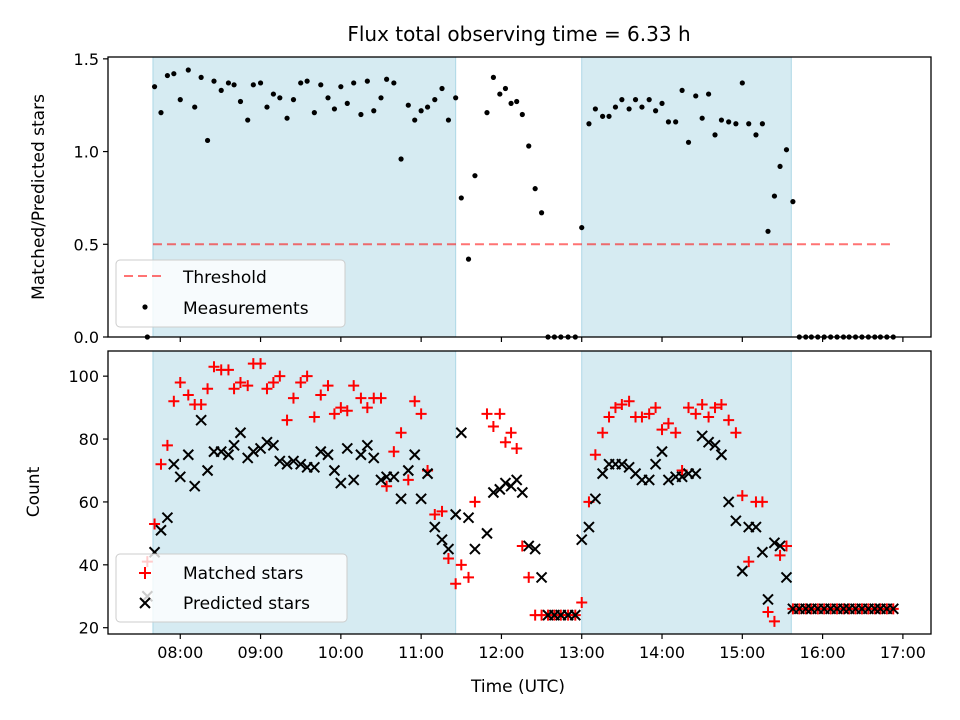 This screenshot has height=720, width=960. What do you see at coordinates (662, 652) in the screenshot?
I see `x-tick-label: 14:00` at bounding box center [662, 652].